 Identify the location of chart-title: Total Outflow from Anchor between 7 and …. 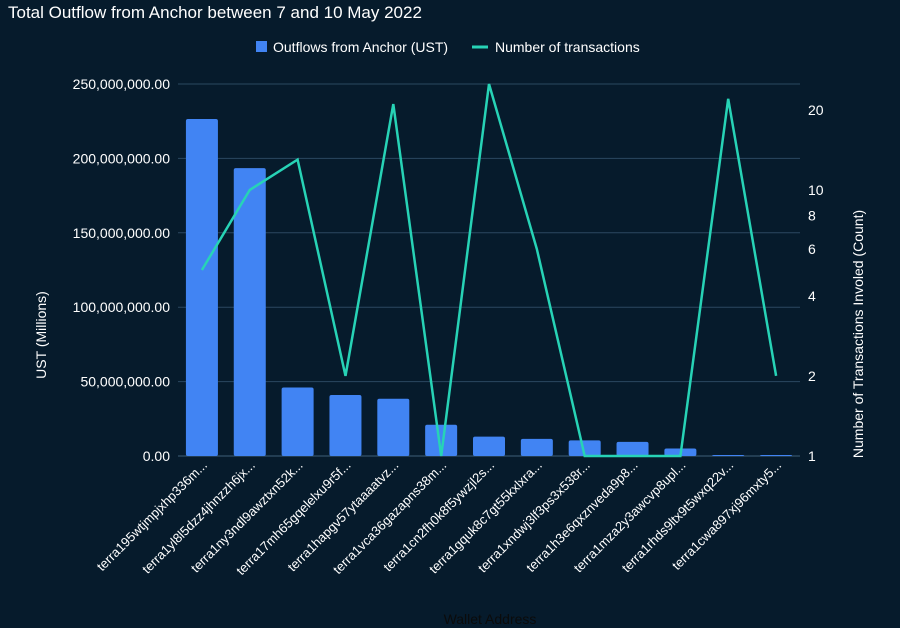
(215, 12).